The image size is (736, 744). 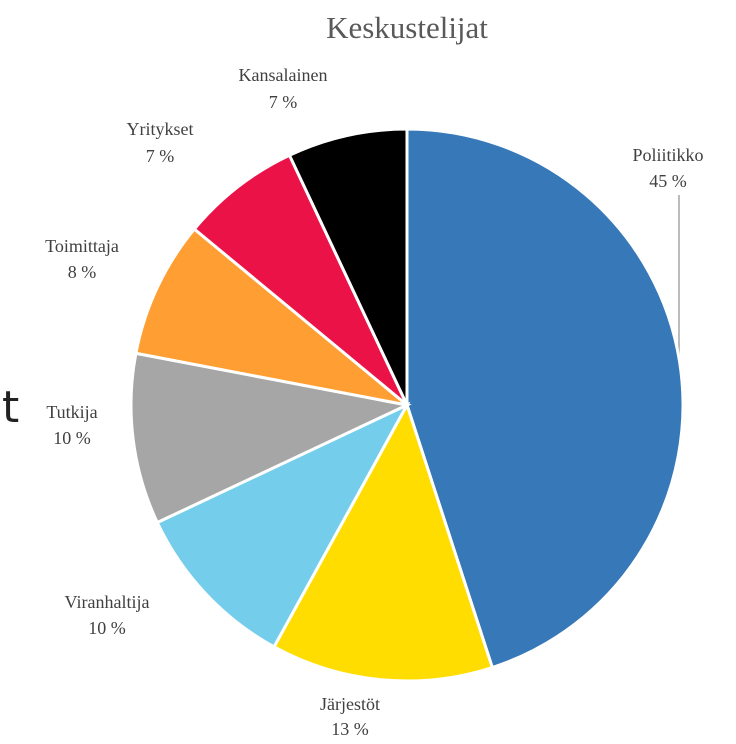 What do you see at coordinates (160, 129) in the screenshot?
I see `slice-label: Yritykset` at bounding box center [160, 129].